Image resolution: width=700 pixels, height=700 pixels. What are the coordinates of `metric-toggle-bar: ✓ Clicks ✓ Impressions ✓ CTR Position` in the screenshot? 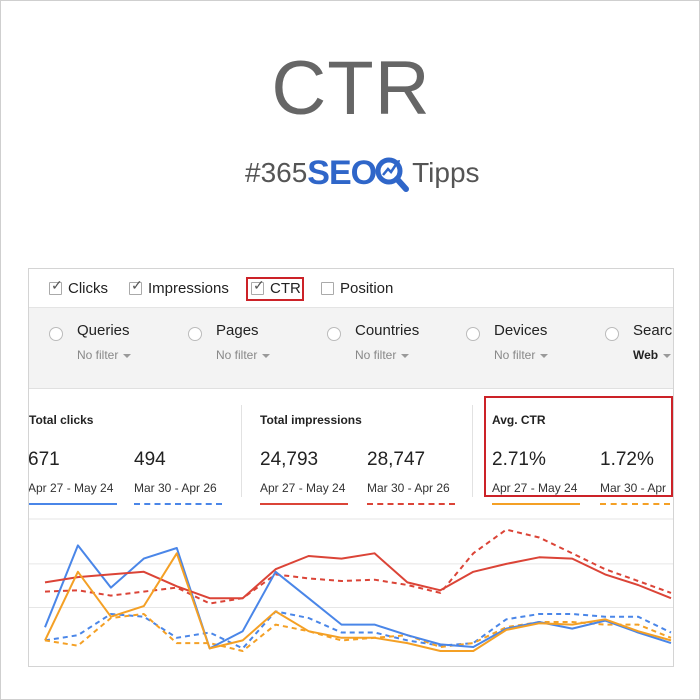 It's located at (351, 288).